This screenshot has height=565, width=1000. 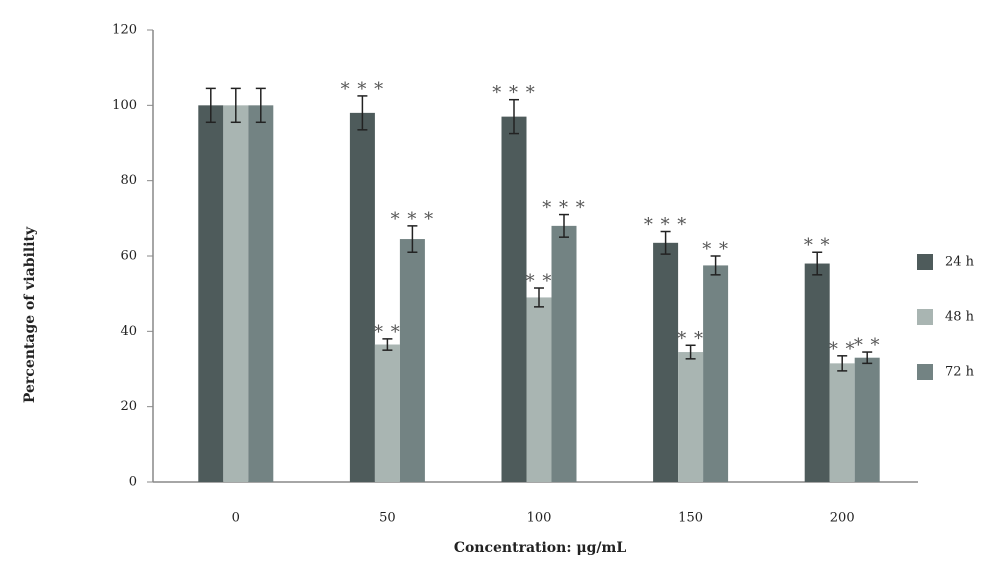 I want to click on y-tick-label: 120, so click(x=124, y=30).